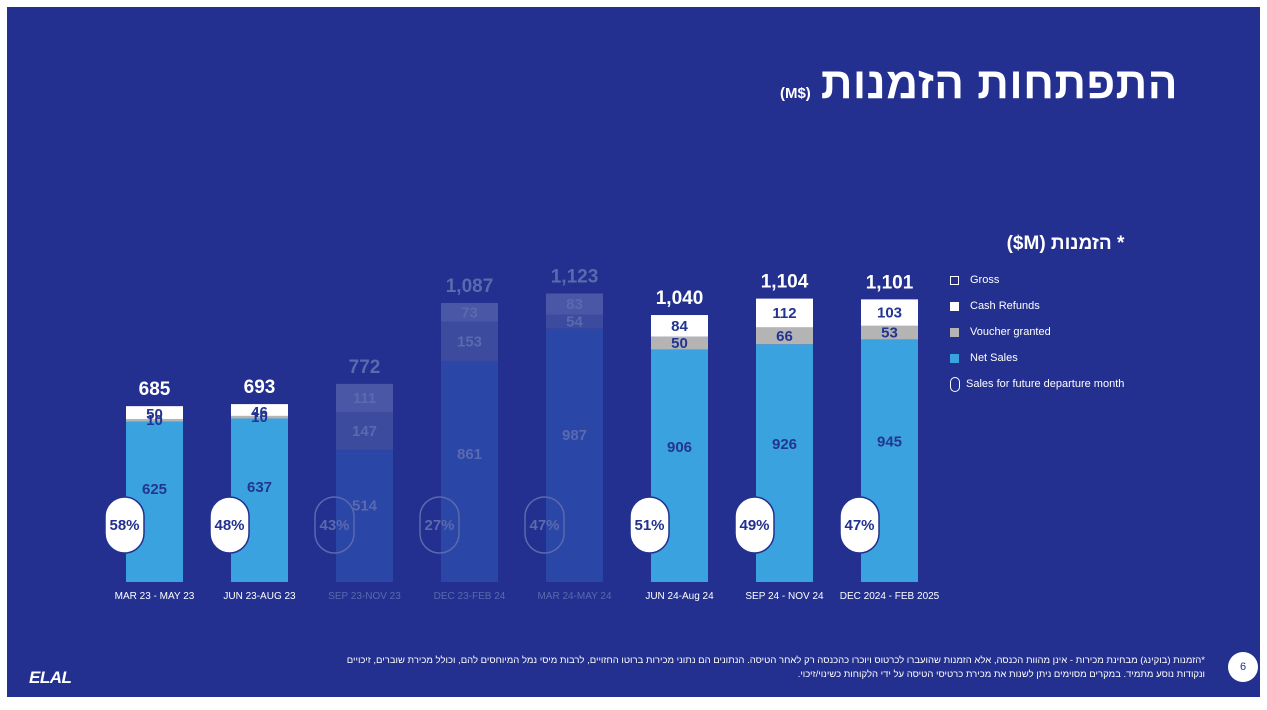 This screenshot has width=1267, height=710. Describe the element at coordinates (955, 384) in the screenshot. I see `future-pill-icon` at that location.